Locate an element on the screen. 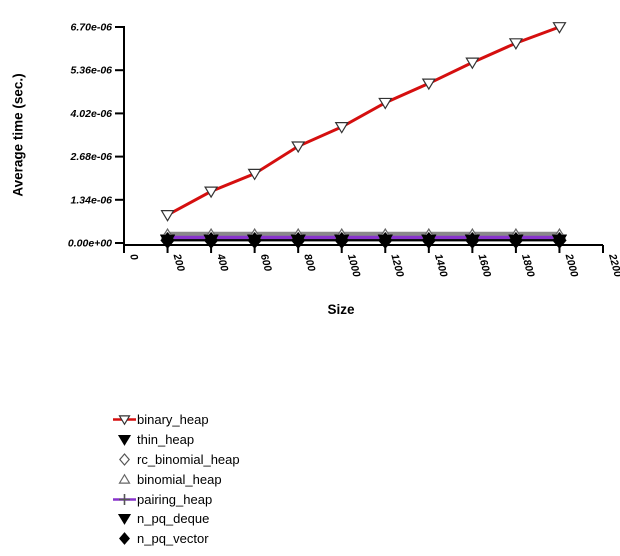 This screenshot has height=556, width=620. legend-item-n_pq_deque: n_pq_deque is located at coordinates (176, 519).